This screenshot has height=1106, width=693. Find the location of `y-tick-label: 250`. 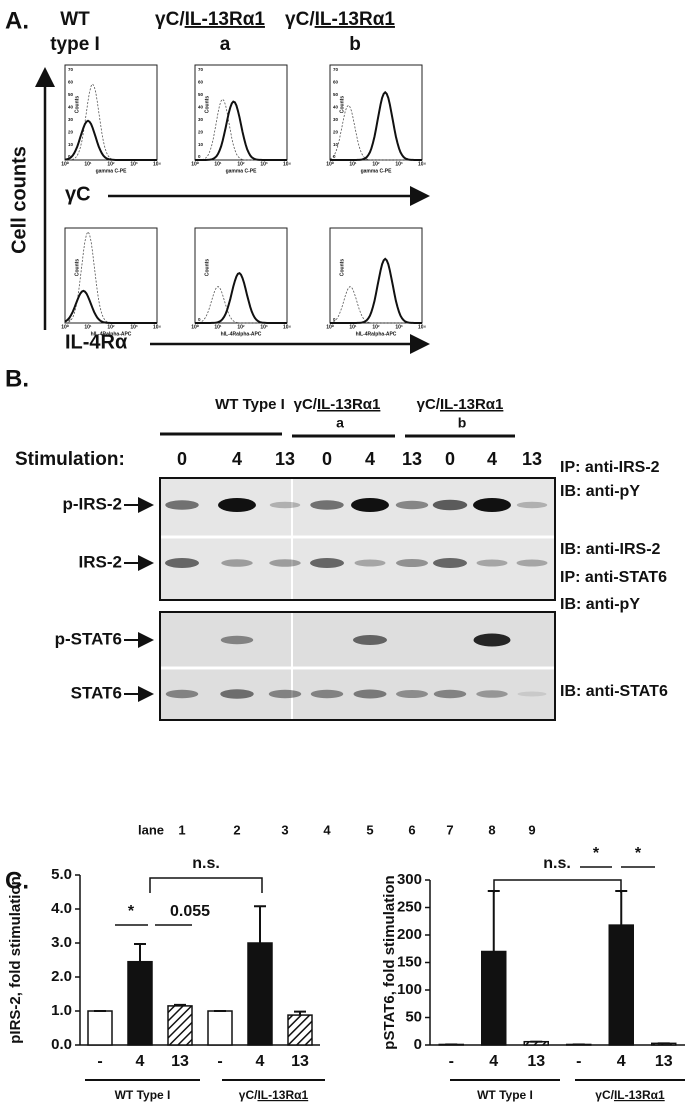

y-tick-label: 250 is located at coordinates (409, 906).